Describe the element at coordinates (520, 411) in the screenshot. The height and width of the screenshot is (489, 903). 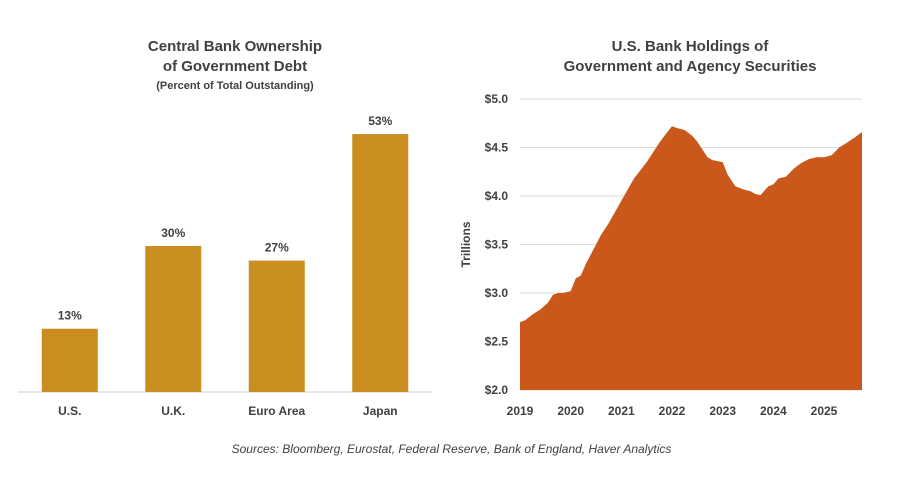
I see `area-x-tick-label: 2019` at that location.